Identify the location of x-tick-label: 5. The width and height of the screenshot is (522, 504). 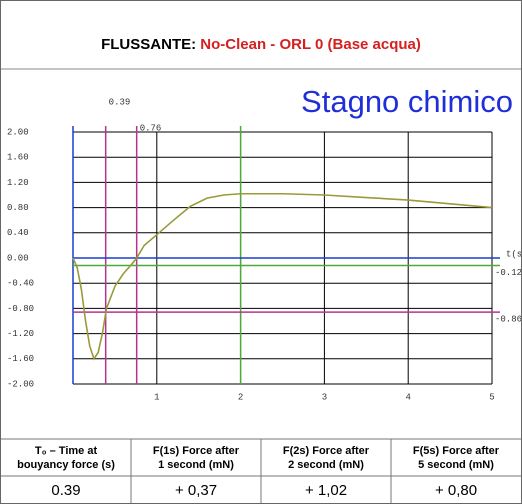
(491, 397).